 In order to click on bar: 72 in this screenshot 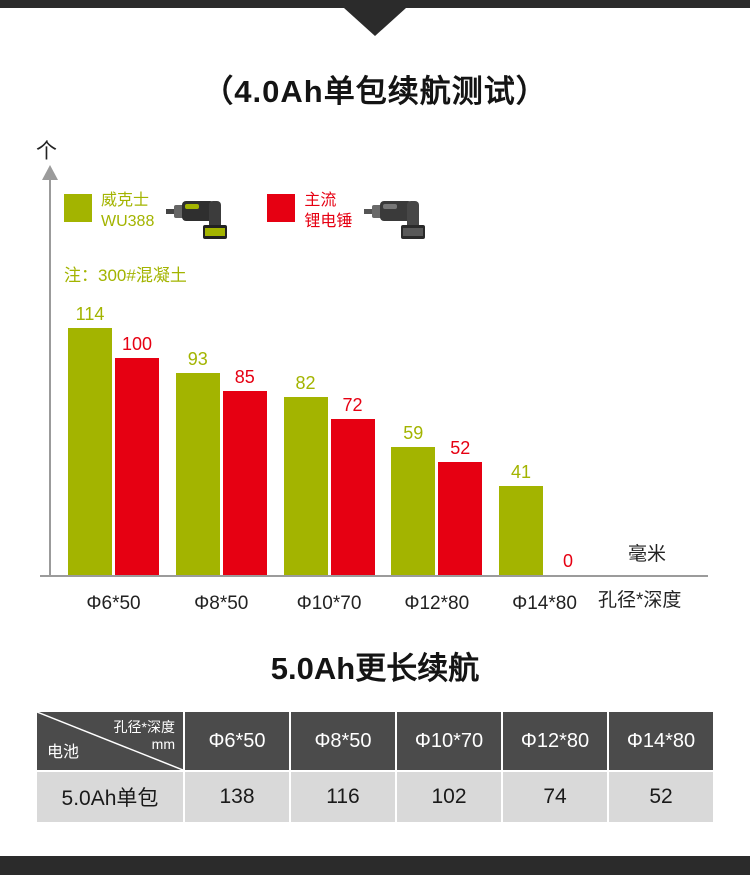, I will do `click(352, 485)`.